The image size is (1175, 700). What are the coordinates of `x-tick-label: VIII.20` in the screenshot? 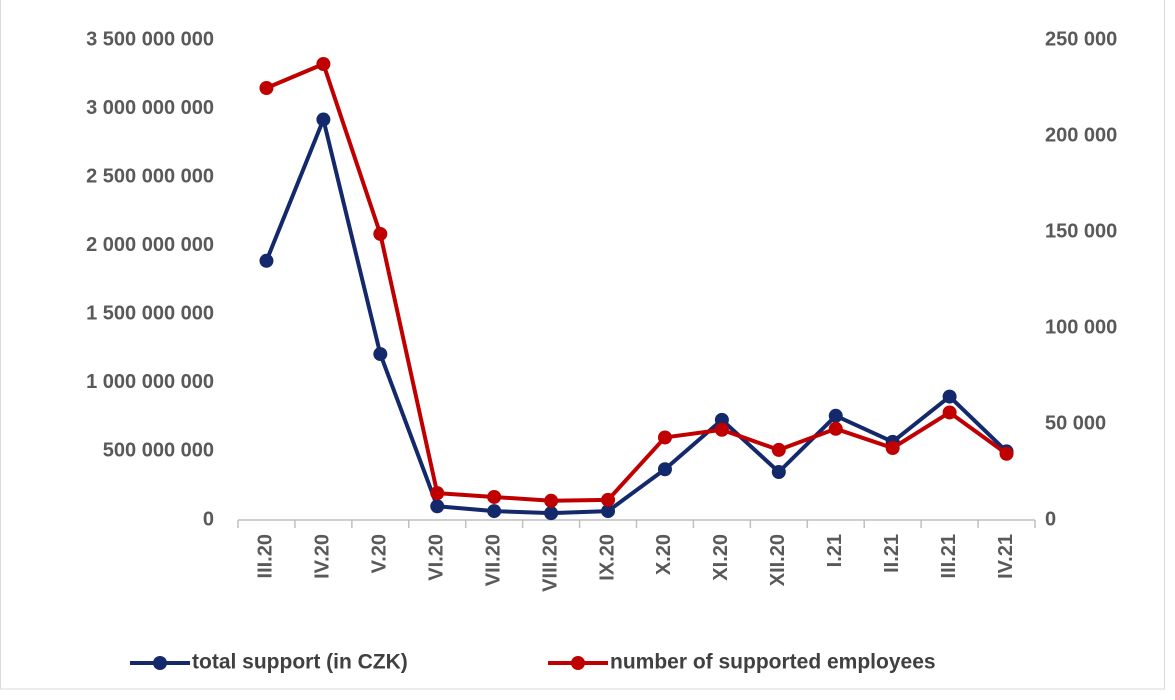 It's located at (550, 563).